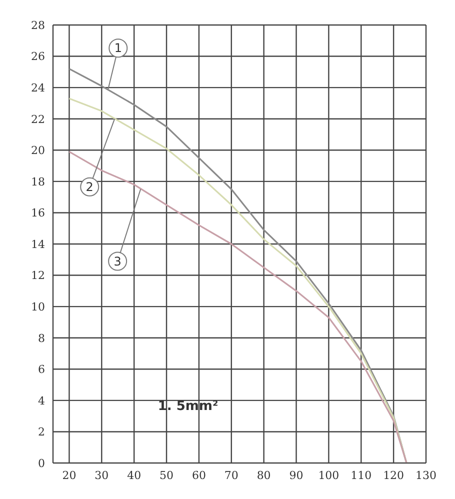 The width and height of the screenshot is (455, 499). I want to click on y-tick-label: 24, so click(38, 87).